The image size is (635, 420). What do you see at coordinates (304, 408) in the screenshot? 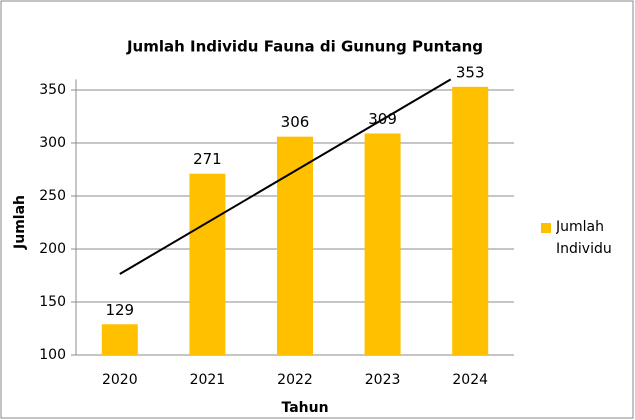
I see `x-axis-label: Tahun` at bounding box center [304, 408].